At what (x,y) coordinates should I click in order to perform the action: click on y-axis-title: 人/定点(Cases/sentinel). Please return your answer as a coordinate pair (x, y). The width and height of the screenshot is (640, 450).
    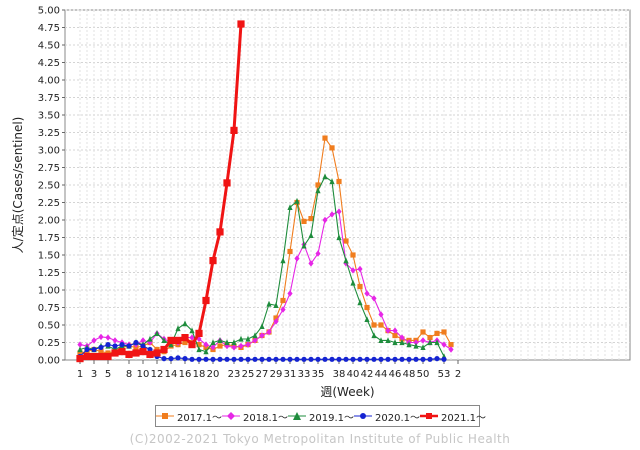
    Looking at the image, I should click on (17, 185).